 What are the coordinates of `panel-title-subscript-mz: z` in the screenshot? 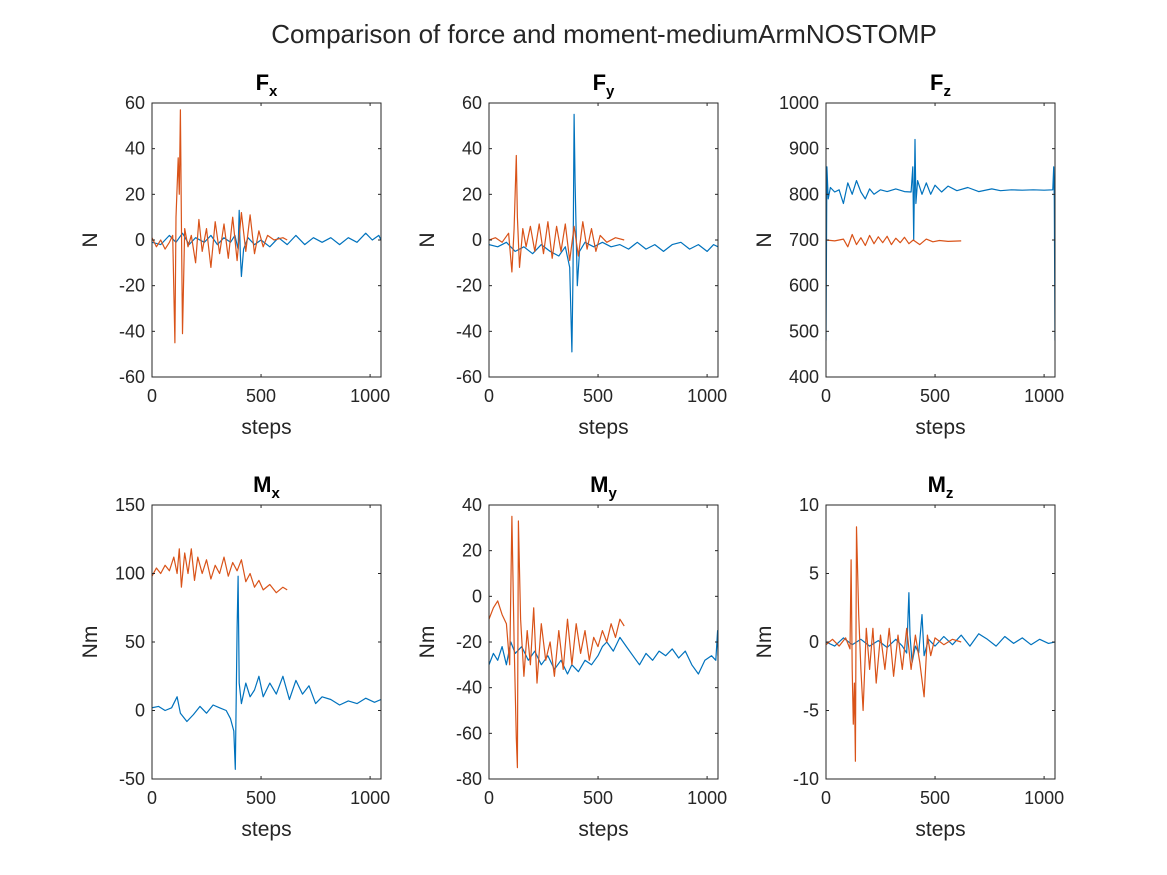 It's located at (950, 493).